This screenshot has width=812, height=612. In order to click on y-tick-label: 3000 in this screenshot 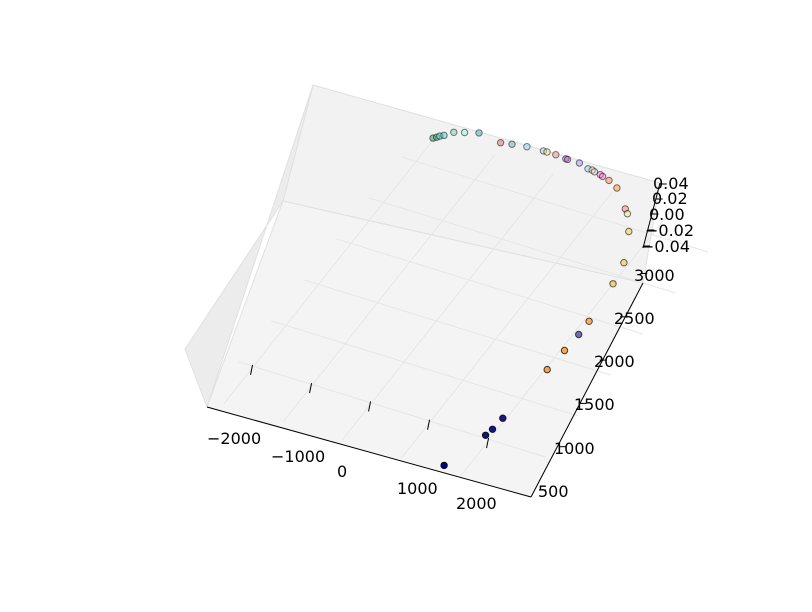, I will do `click(654, 275)`.